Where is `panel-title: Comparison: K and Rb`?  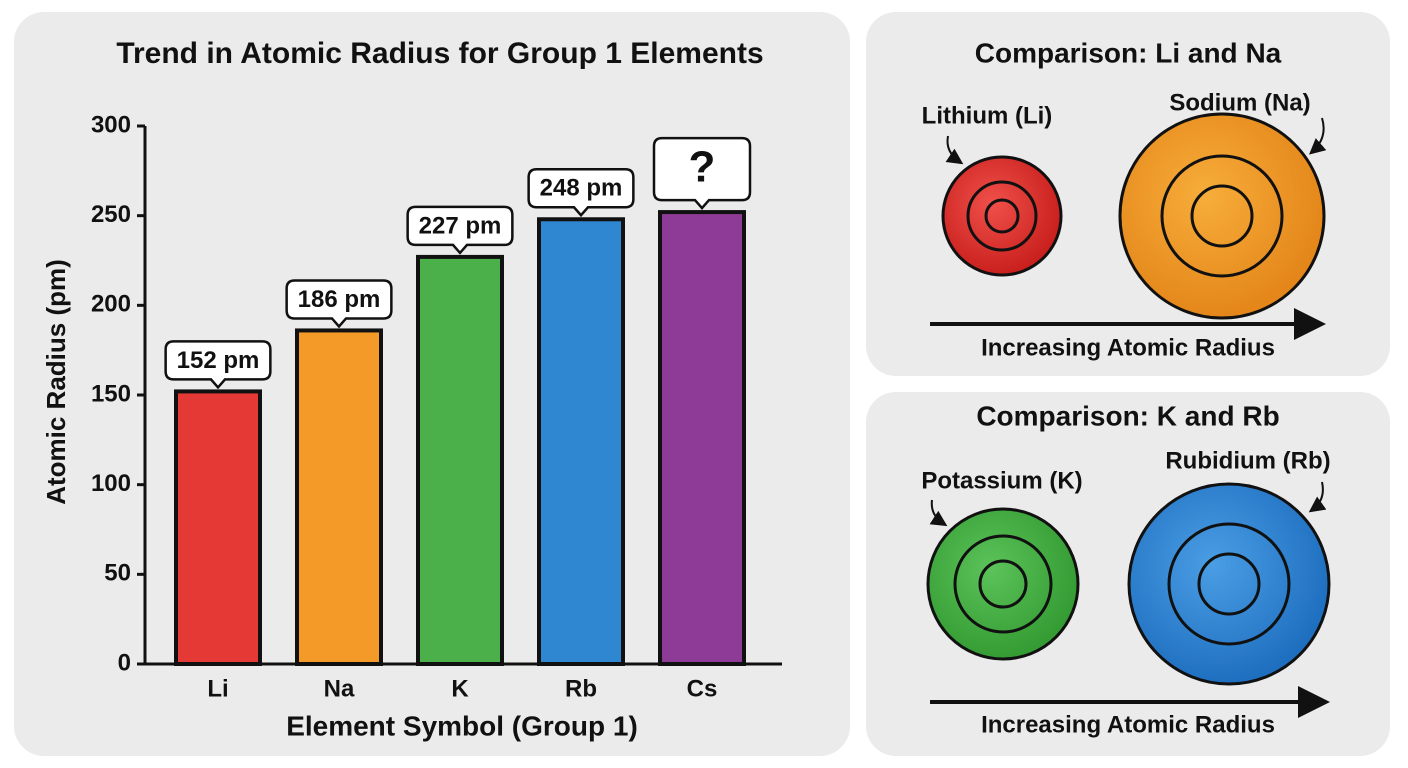
panel-title: Comparison: K and Rb is located at coordinates (1127, 415).